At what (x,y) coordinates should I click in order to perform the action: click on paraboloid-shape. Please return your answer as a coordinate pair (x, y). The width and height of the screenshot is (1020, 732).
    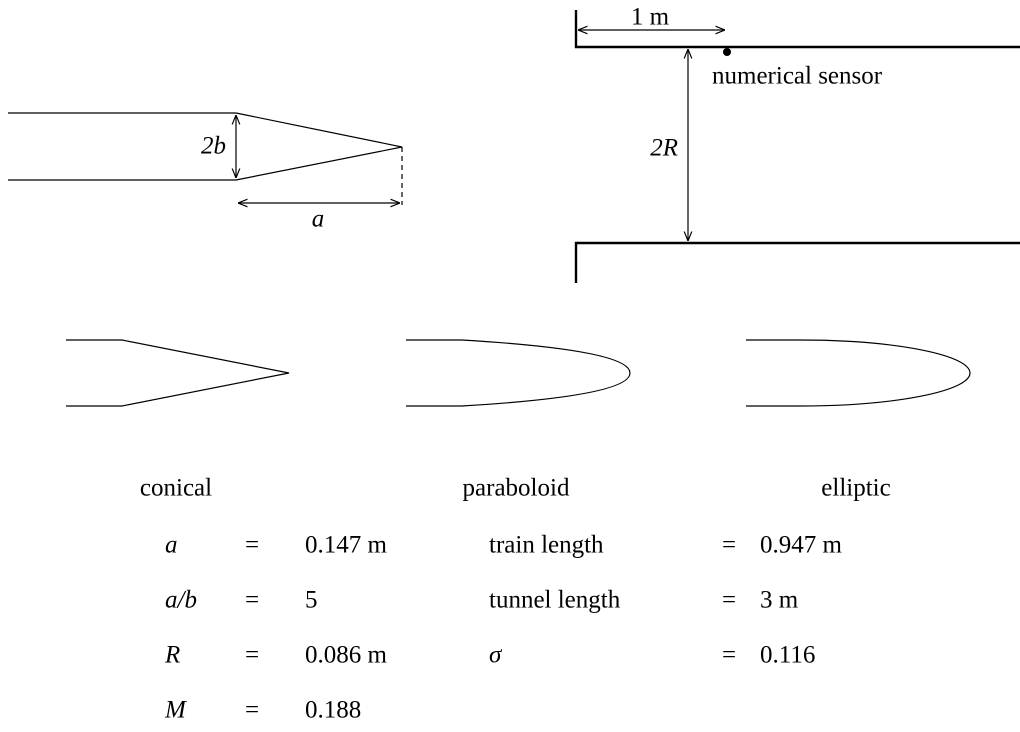
    Looking at the image, I should click on (518, 373).